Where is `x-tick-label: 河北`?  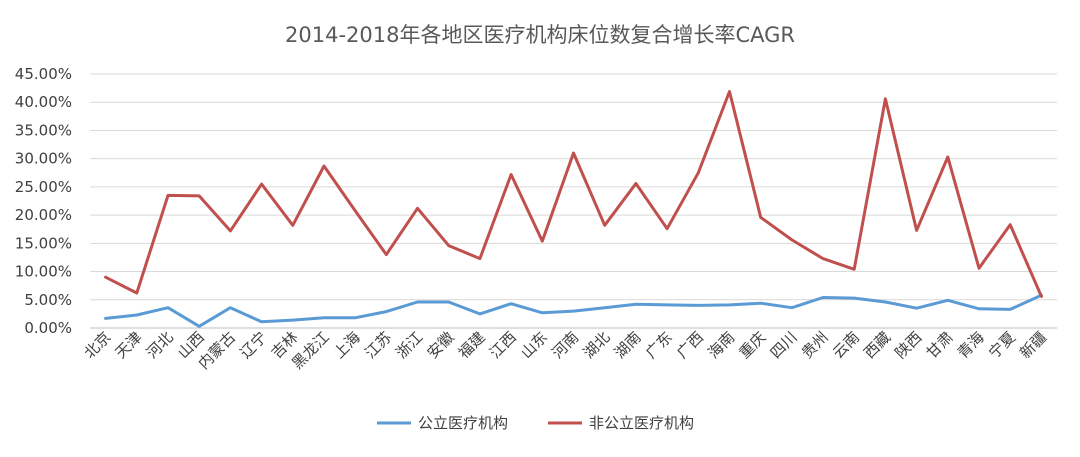
x-tick-label: 河北 is located at coordinates (160, 345).